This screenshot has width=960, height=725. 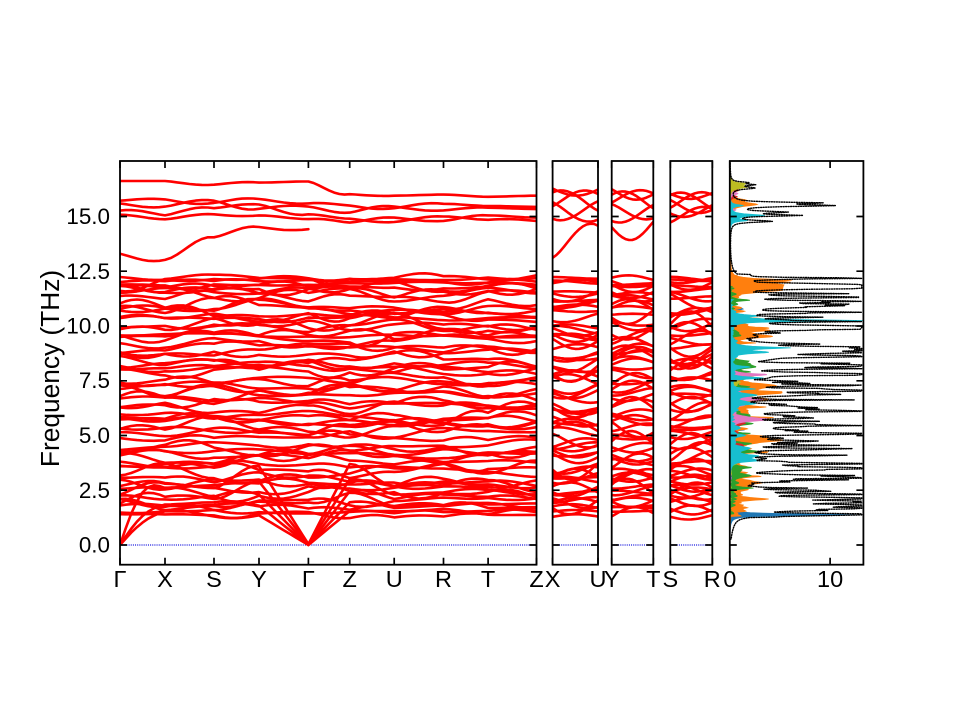 What do you see at coordinates (88, 216) in the screenshot?
I see `svg-text: 15.0` at bounding box center [88, 216].